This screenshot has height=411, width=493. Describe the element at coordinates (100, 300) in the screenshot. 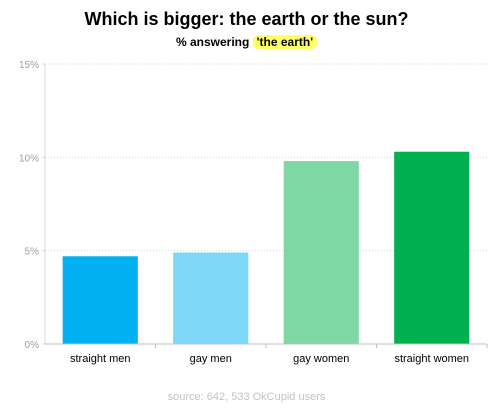

I see `bar-straight-men` at that location.